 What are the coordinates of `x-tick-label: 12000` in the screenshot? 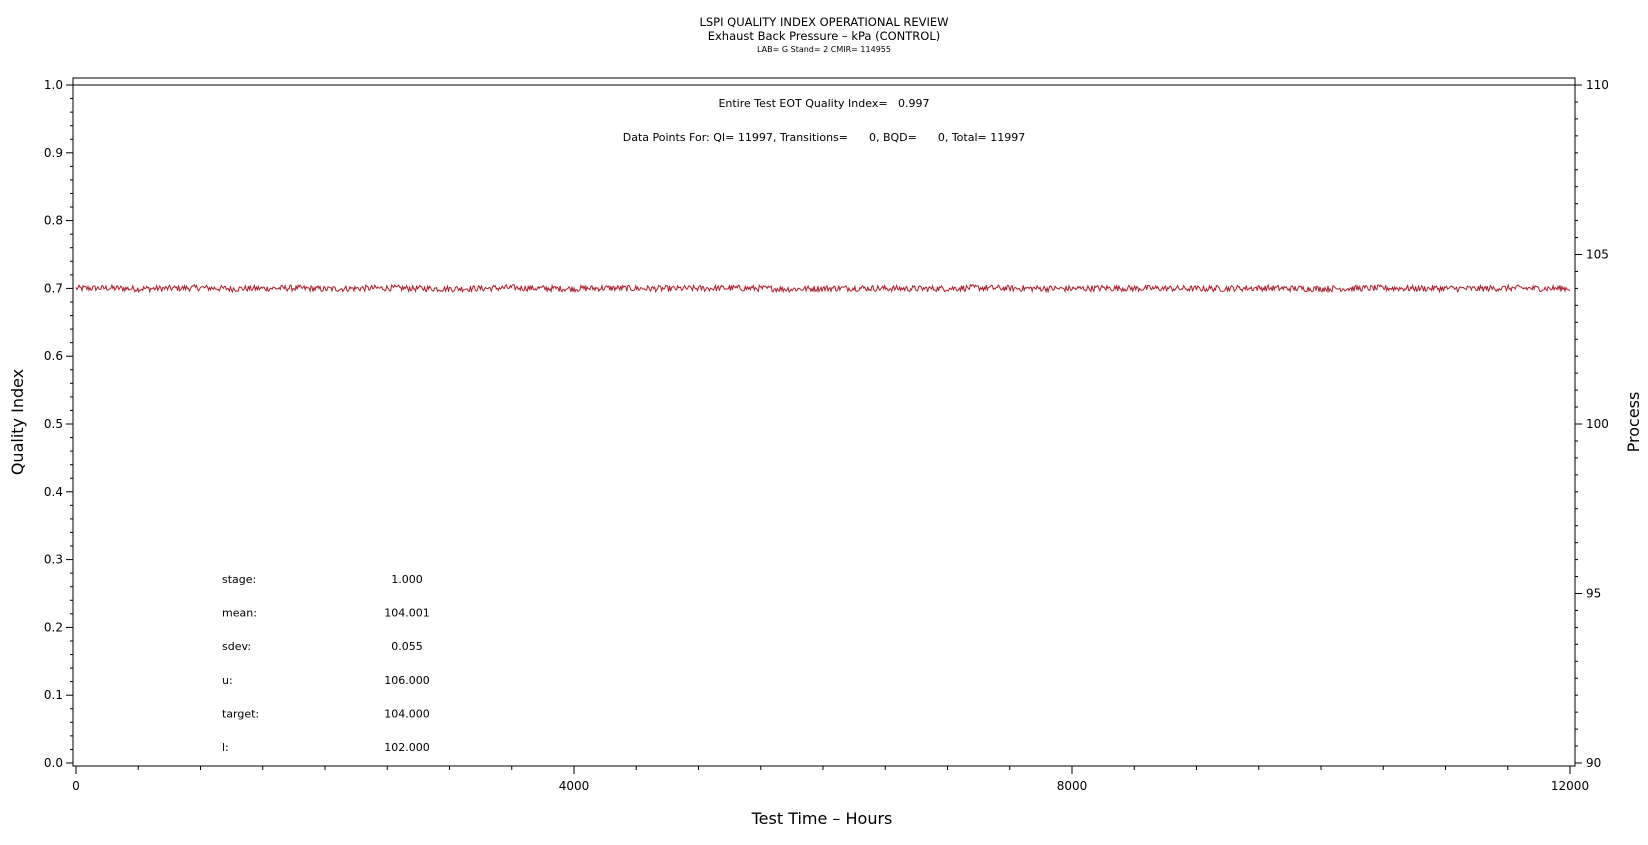 It's located at (1570, 786).